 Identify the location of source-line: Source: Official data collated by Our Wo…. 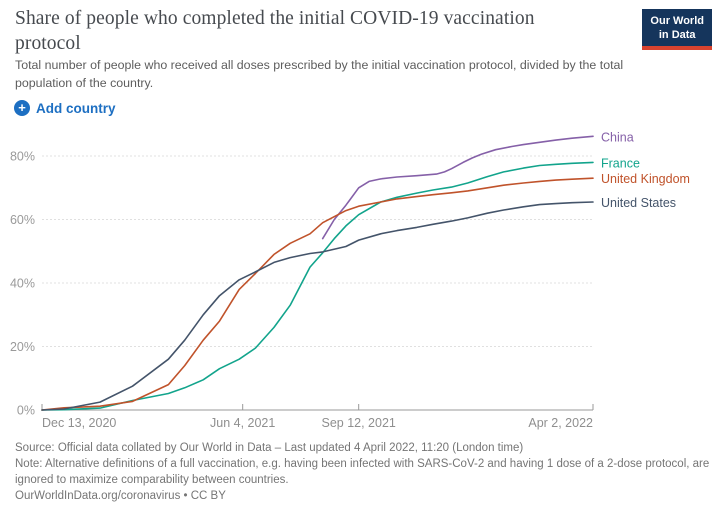
(269, 448).